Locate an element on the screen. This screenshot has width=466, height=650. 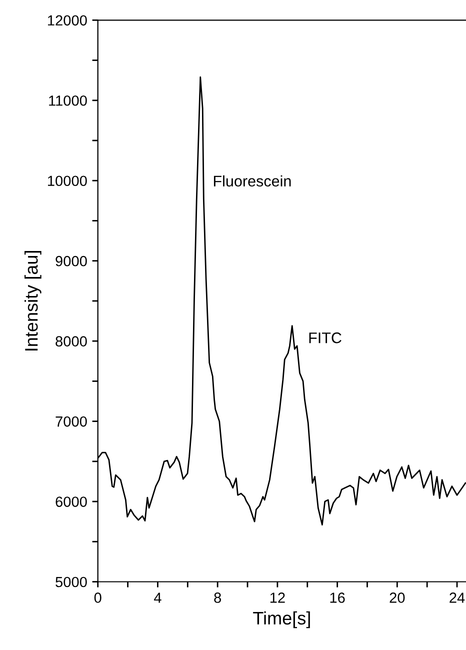
y-tick-label: 8000 is located at coordinates (71, 341).